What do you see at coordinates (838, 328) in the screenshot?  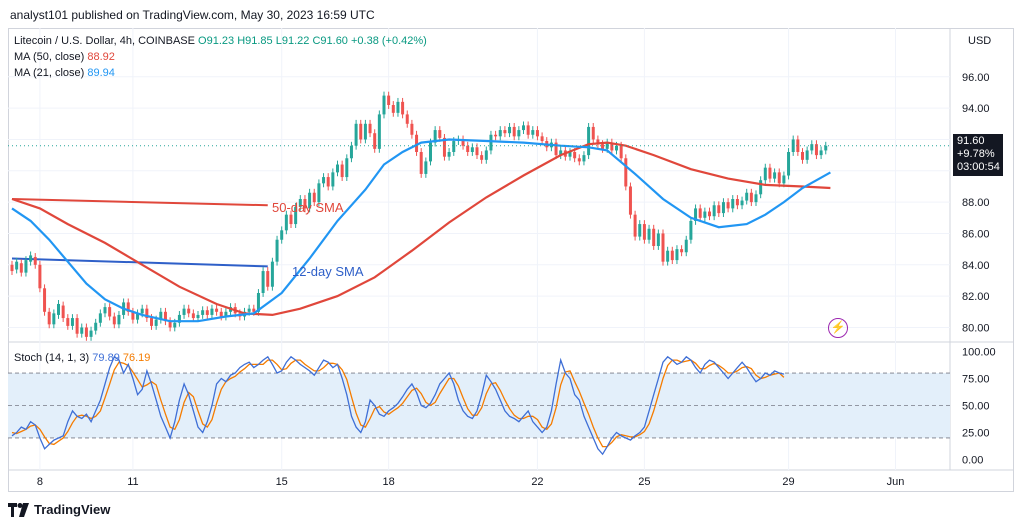 I see `lightning-icon: ⚡` at bounding box center [838, 328].